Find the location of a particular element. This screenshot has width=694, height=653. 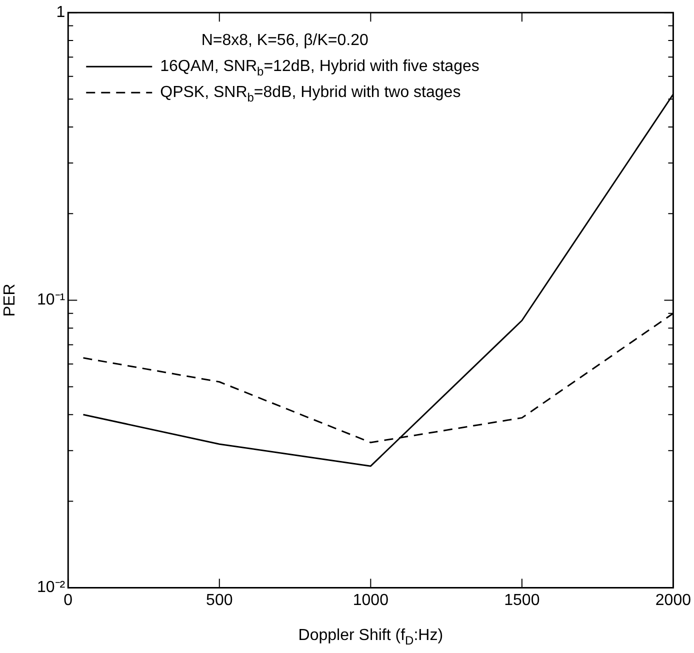

x-tick-label: 2000 is located at coordinates (673, 600).